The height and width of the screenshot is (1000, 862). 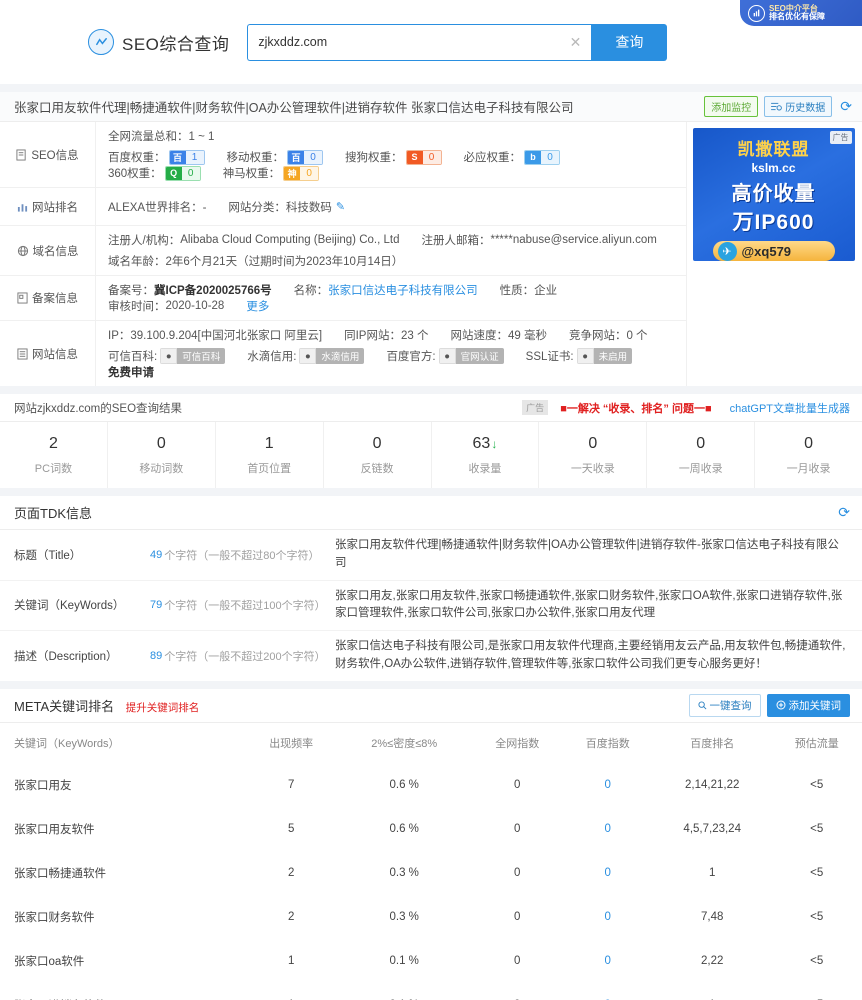 I want to click on weight-4: 360权重： Q 0, so click(x=154, y=173).